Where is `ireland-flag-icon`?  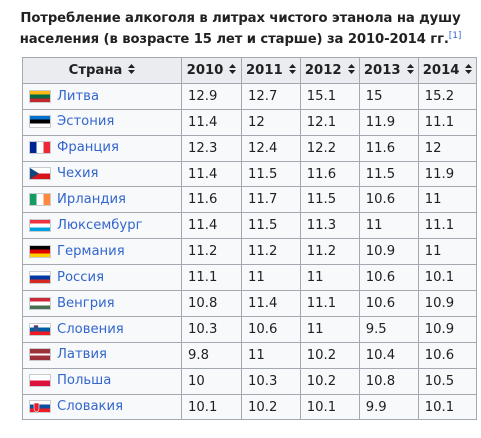 ireland-flag-icon is located at coordinates (40, 200).